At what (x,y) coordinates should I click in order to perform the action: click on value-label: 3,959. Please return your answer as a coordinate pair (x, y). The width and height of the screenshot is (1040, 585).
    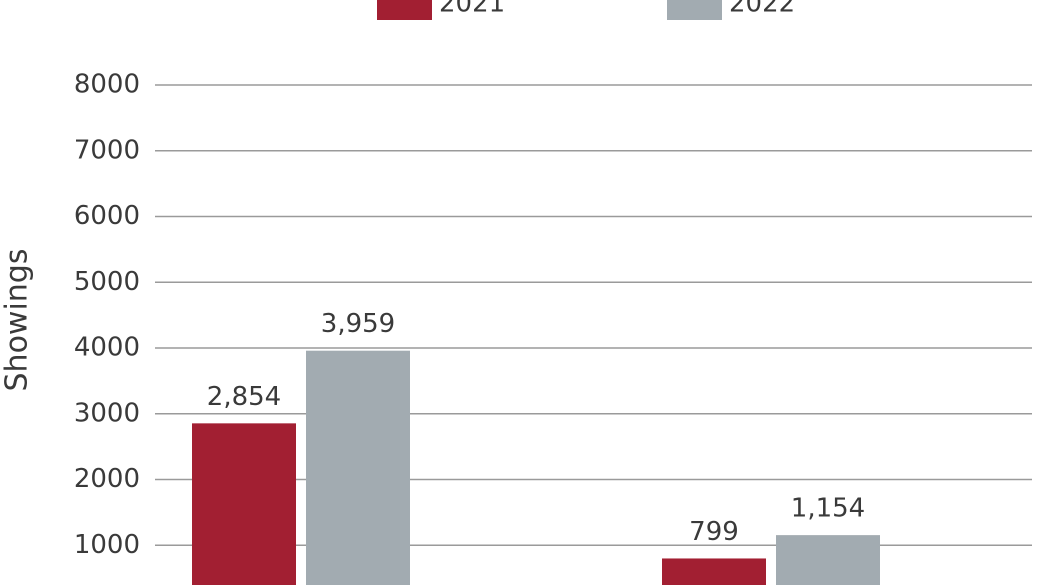
    Looking at the image, I should click on (358, 324).